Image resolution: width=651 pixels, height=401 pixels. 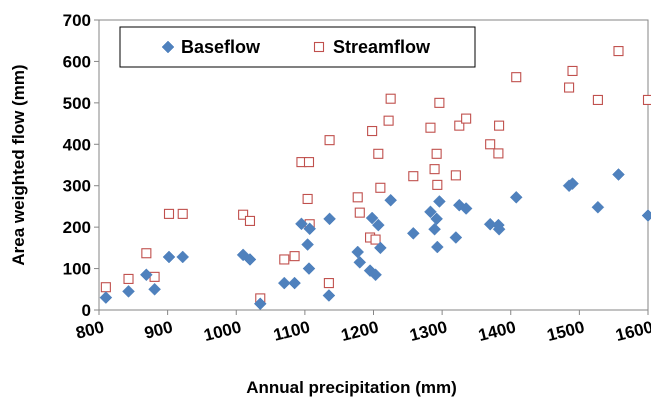 I want to click on y-tick-label: 400, so click(x=77, y=144).